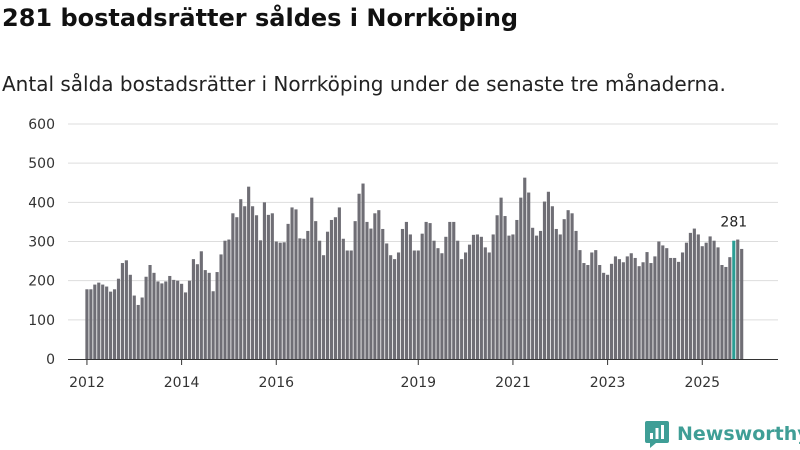 Image resolution: width=800 pixels, height=450 pixels. I want to click on y-tick-label: 400, so click(41, 203).